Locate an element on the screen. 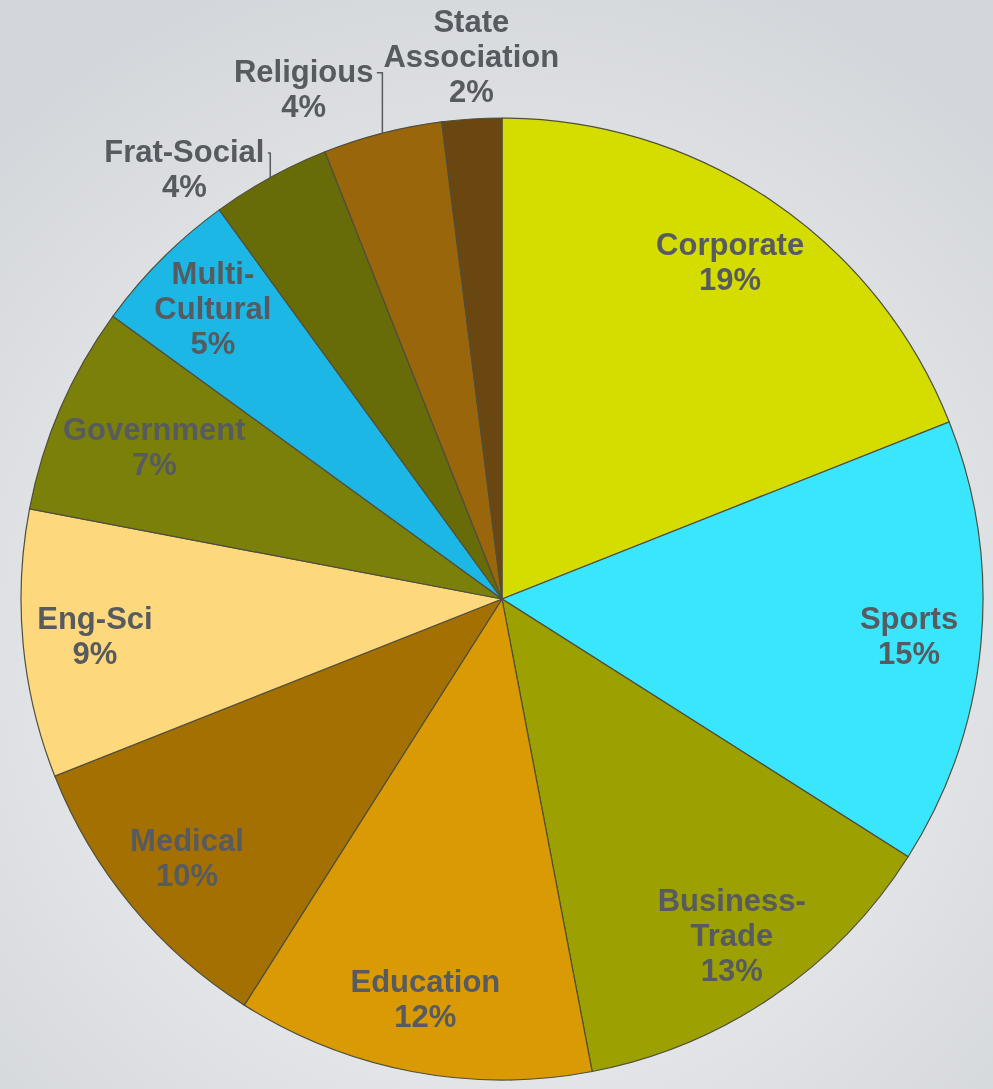 The width and height of the screenshot is (993, 1089). data-label: 13% is located at coordinates (731, 971).